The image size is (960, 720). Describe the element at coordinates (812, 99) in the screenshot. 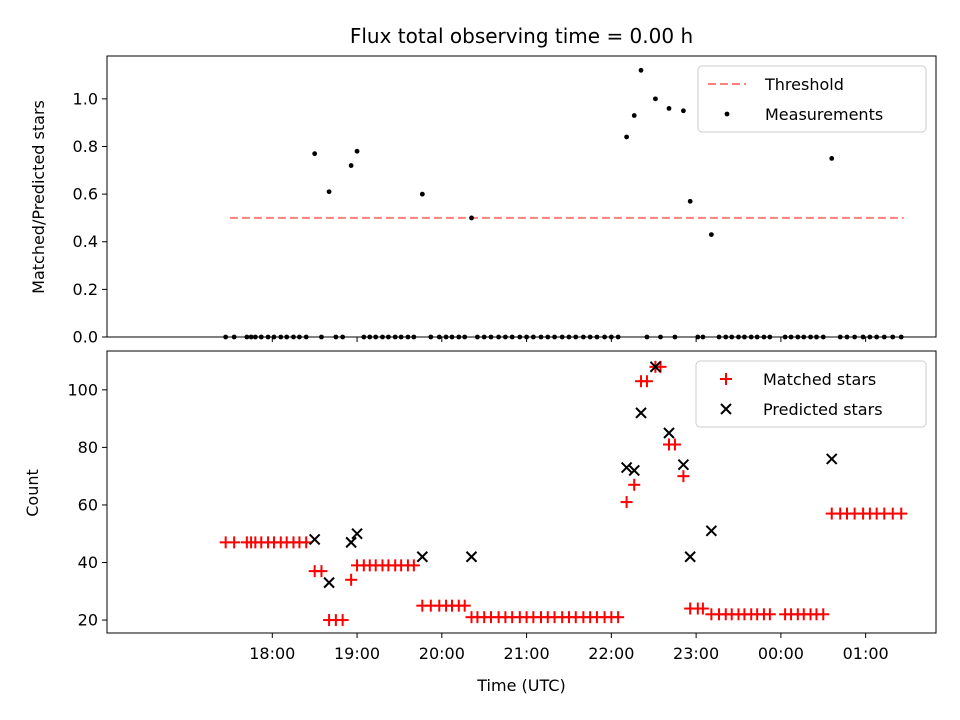

I see `ratio-legend: Threshold Measurements` at that location.